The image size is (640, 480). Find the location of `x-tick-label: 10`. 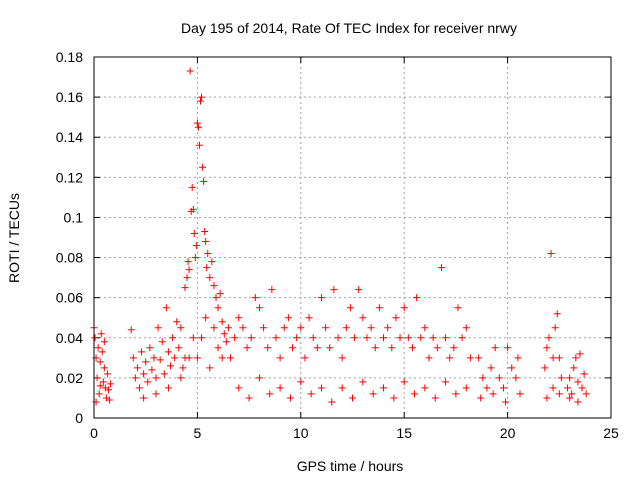

x-tick-label: 10 is located at coordinates (301, 433).